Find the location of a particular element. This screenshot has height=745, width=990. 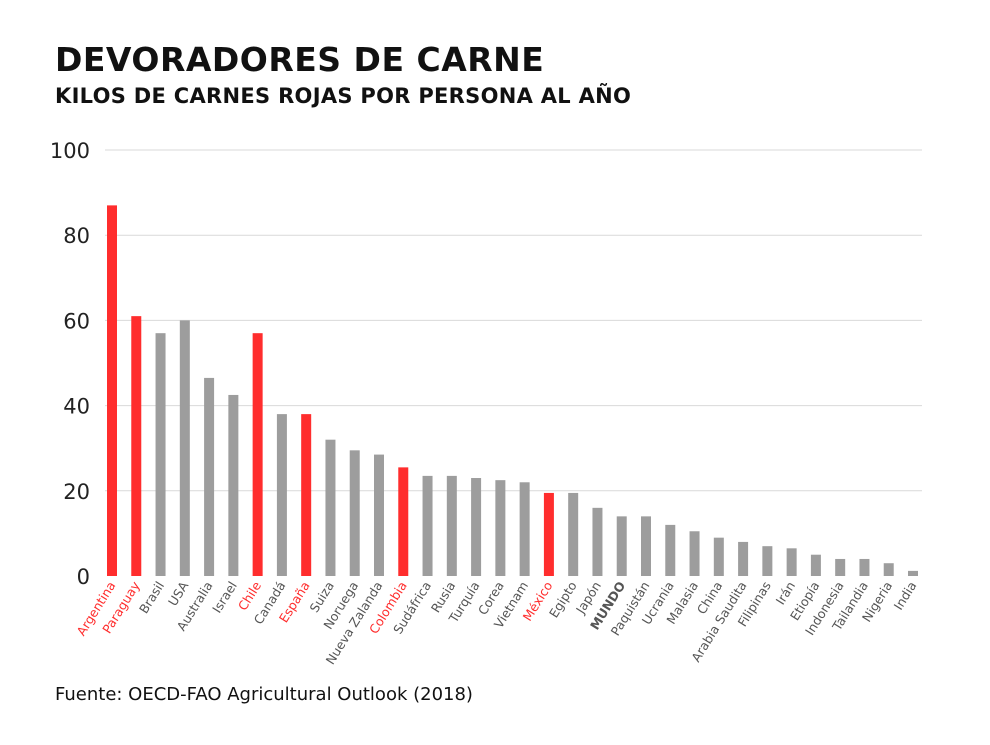

bar-china is located at coordinates (718, 556).